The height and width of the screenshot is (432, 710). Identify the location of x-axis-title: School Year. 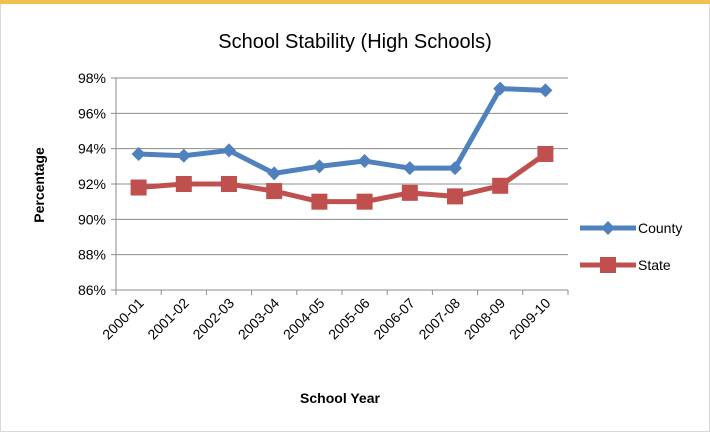
(340, 398).